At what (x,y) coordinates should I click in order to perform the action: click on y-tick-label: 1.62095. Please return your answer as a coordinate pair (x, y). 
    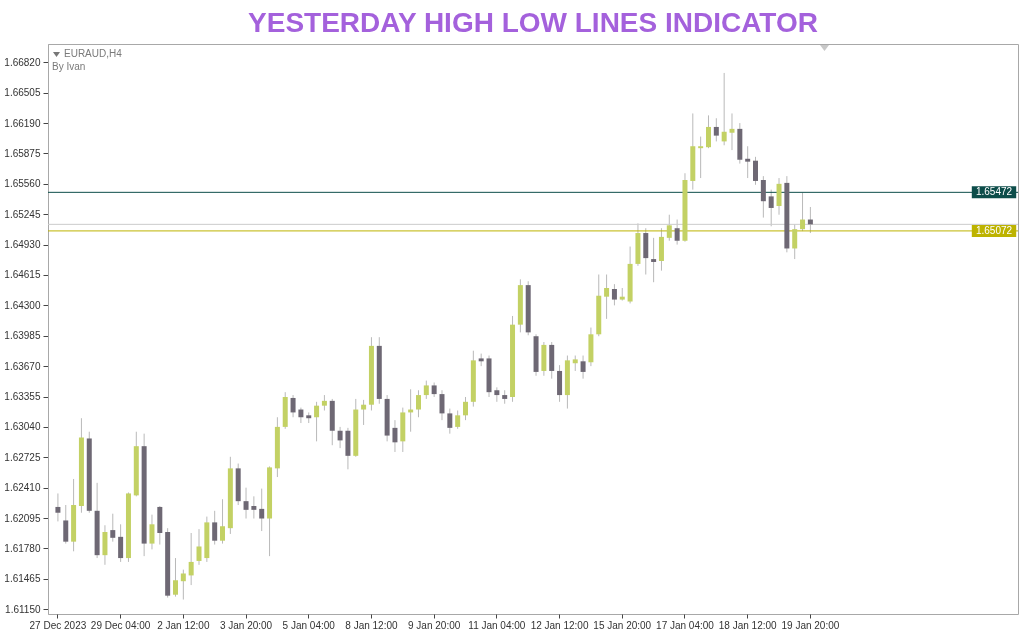
    Looking at the image, I should click on (22, 518).